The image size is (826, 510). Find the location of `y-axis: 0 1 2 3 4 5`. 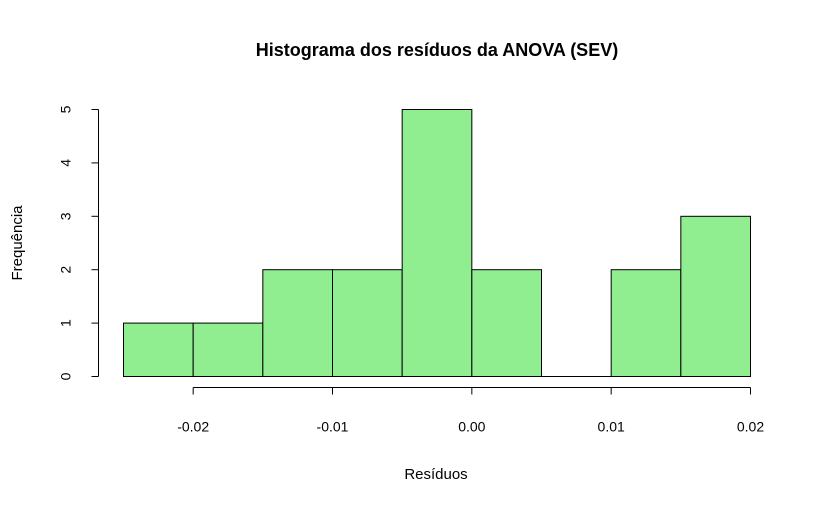

y-axis: 0 1 2 3 4 5 is located at coordinates (78, 242).